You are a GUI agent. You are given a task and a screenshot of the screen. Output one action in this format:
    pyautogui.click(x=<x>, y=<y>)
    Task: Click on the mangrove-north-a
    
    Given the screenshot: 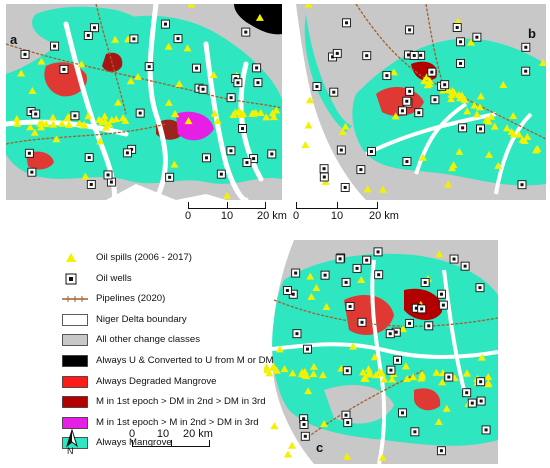 What is the action you would take?
    pyautogui.click(x=89, y=28)
    